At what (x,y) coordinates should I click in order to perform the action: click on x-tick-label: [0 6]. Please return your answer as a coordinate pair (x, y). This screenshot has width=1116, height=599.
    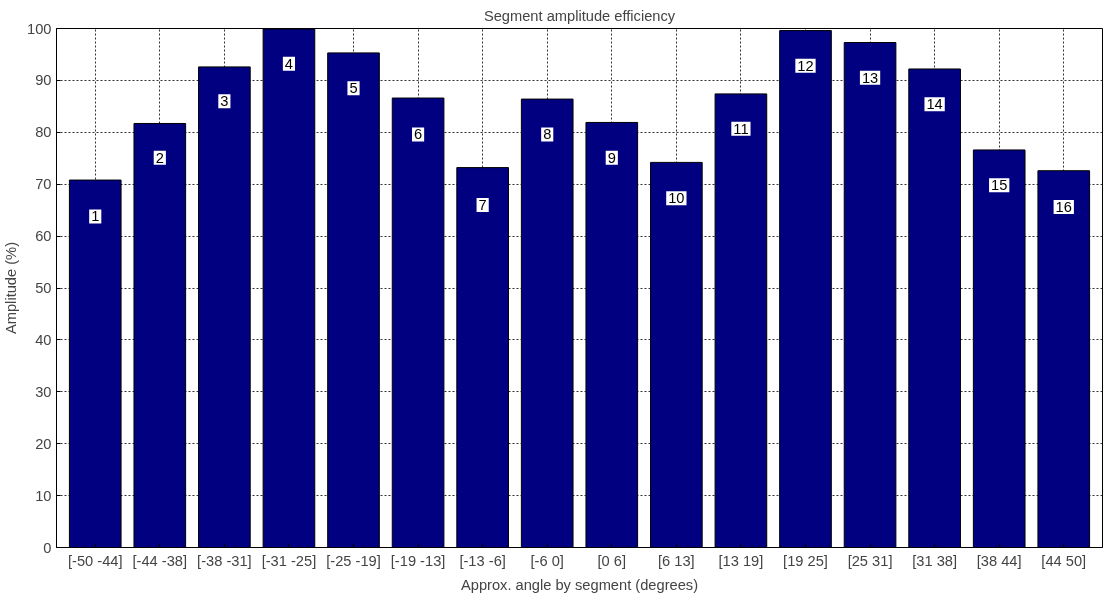
    Looking at the image, I should click on (612, 560).